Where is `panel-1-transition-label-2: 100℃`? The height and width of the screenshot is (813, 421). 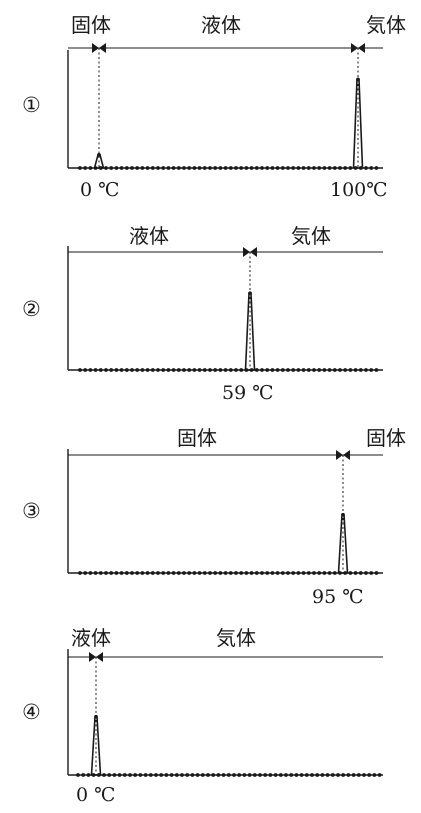 panel-1-transition-label-2: 100℃ is located at coordinates (359, 190).